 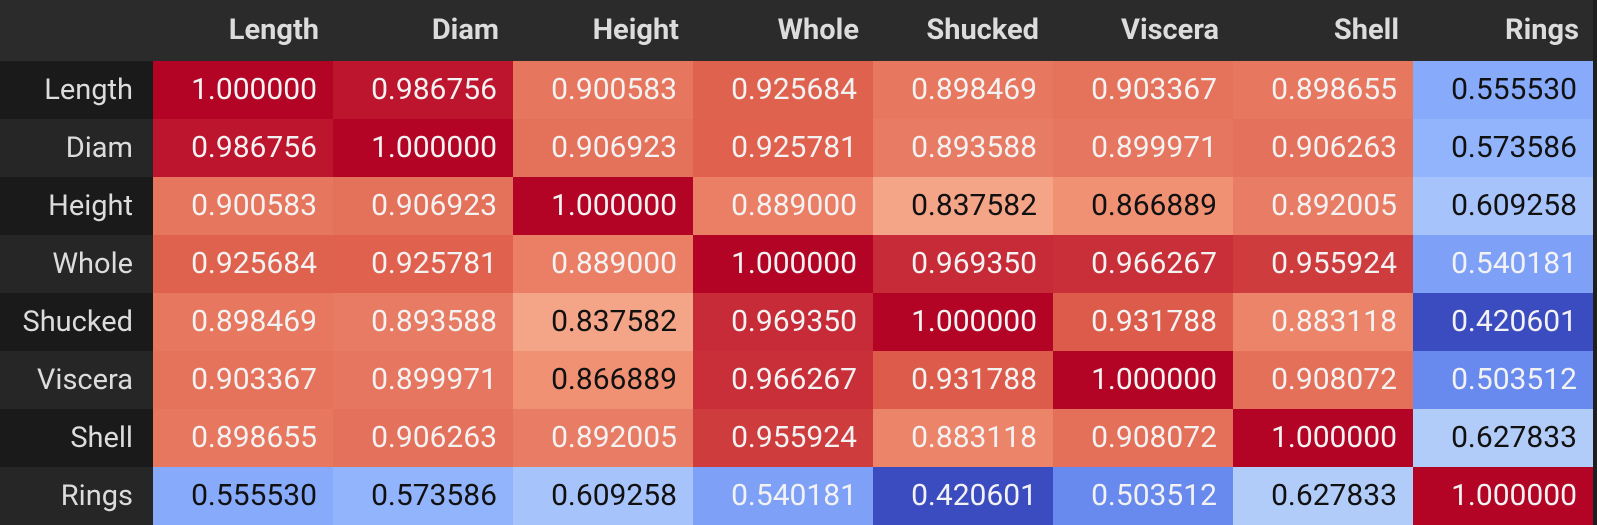 What do you see at coordinates (1143, 380) in the screenshot?
I see `cell-viscera-viscera: 1.000000` at bounding box center [1143, 380].